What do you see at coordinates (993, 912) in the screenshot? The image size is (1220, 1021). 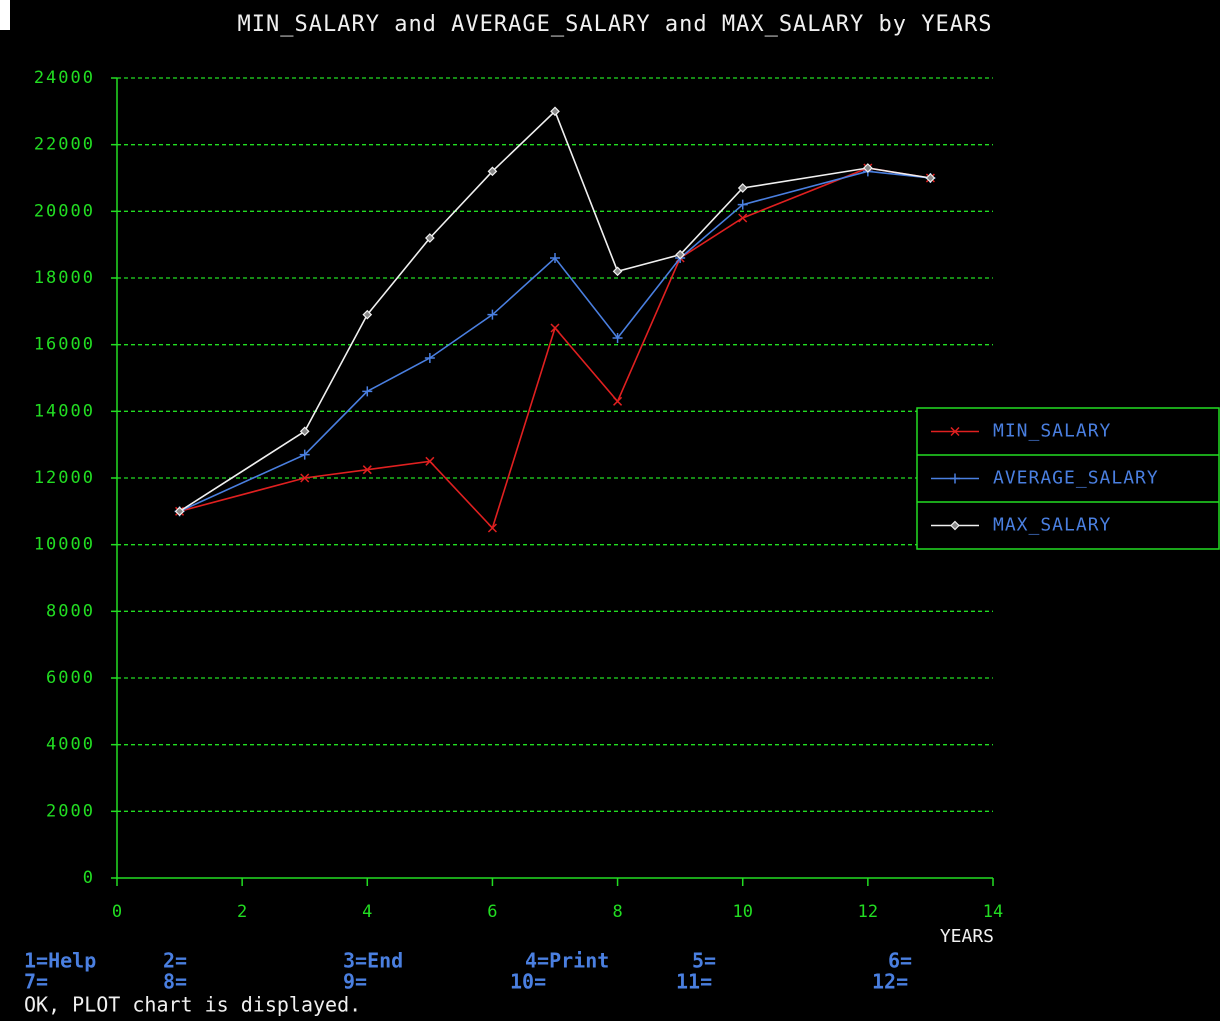 I see `x-tick-label: 14` at bounding box center [993, 912].